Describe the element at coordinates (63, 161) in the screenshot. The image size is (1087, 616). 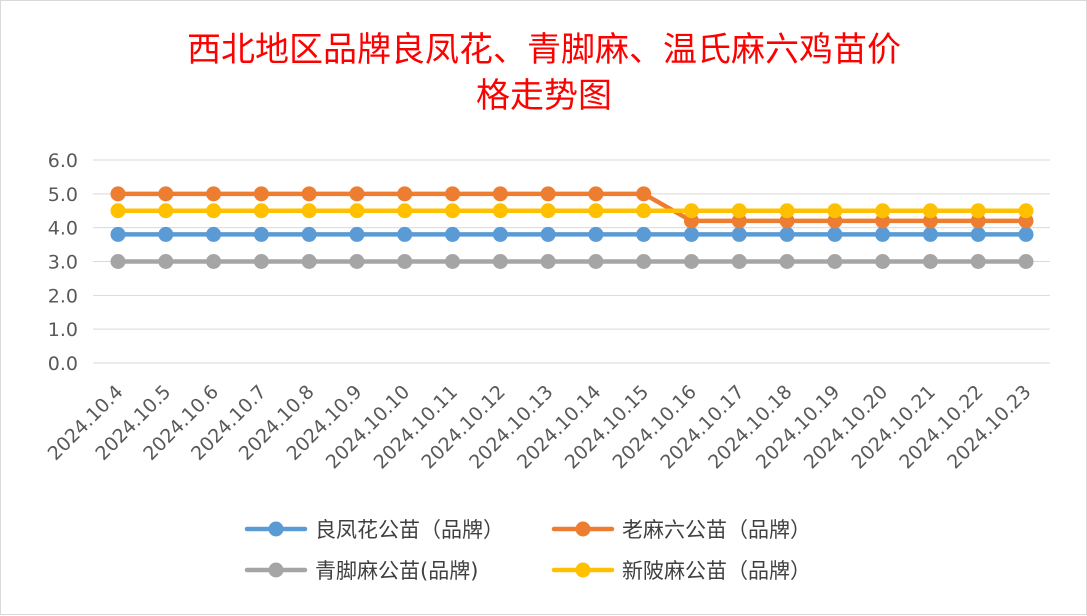
I see `y-tick-label: 6.0` at that location.